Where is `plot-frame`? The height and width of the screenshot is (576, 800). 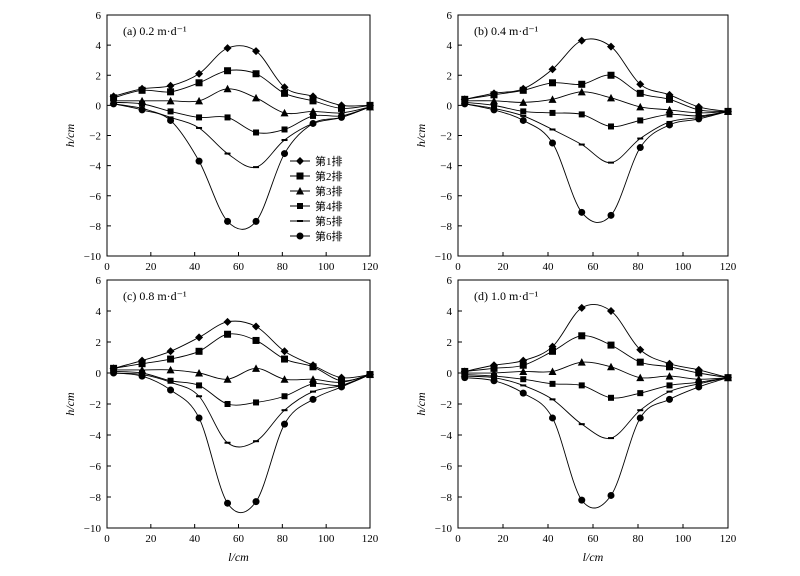 plot-frame is located at coordinates (593, 404).